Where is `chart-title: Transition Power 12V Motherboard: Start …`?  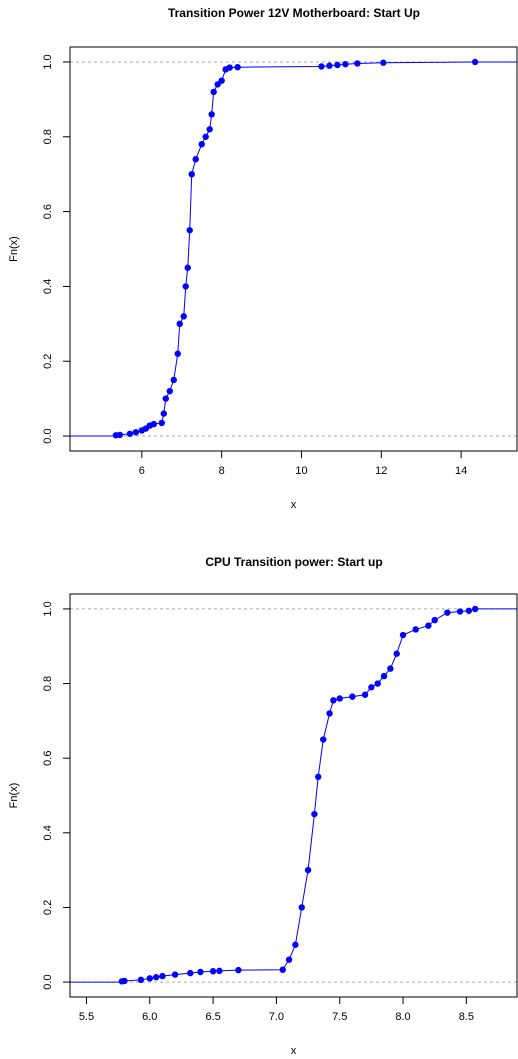
chart-title: Transition Power 12V Motherboard: Start … is located at coordinates (294, 13).